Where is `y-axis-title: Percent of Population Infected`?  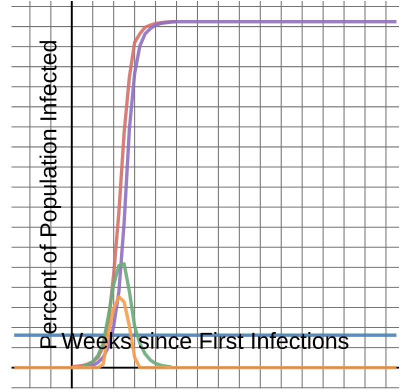
y-axis-title: Percent of Population Infected is located at coordinates (51, 194).